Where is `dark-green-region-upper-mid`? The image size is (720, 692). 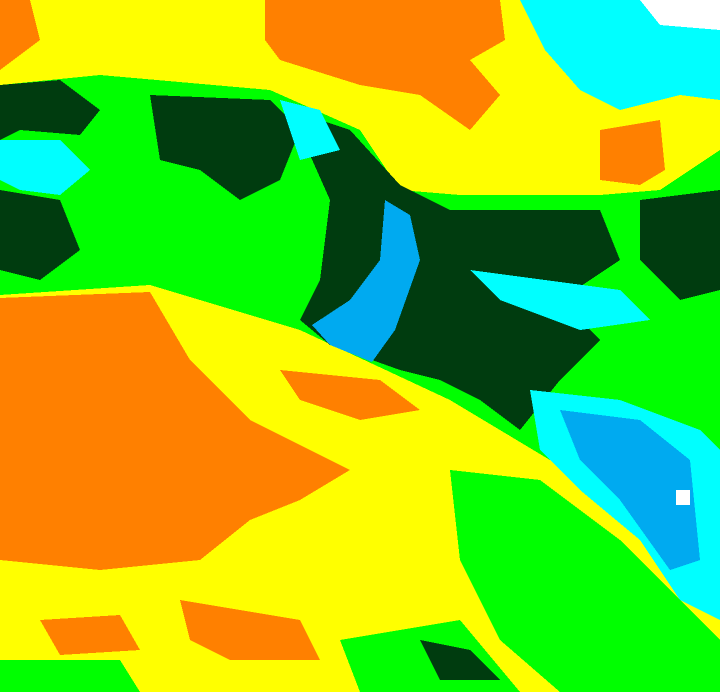 dark-green-region-upper-mid is located at coordinates (225, 147).